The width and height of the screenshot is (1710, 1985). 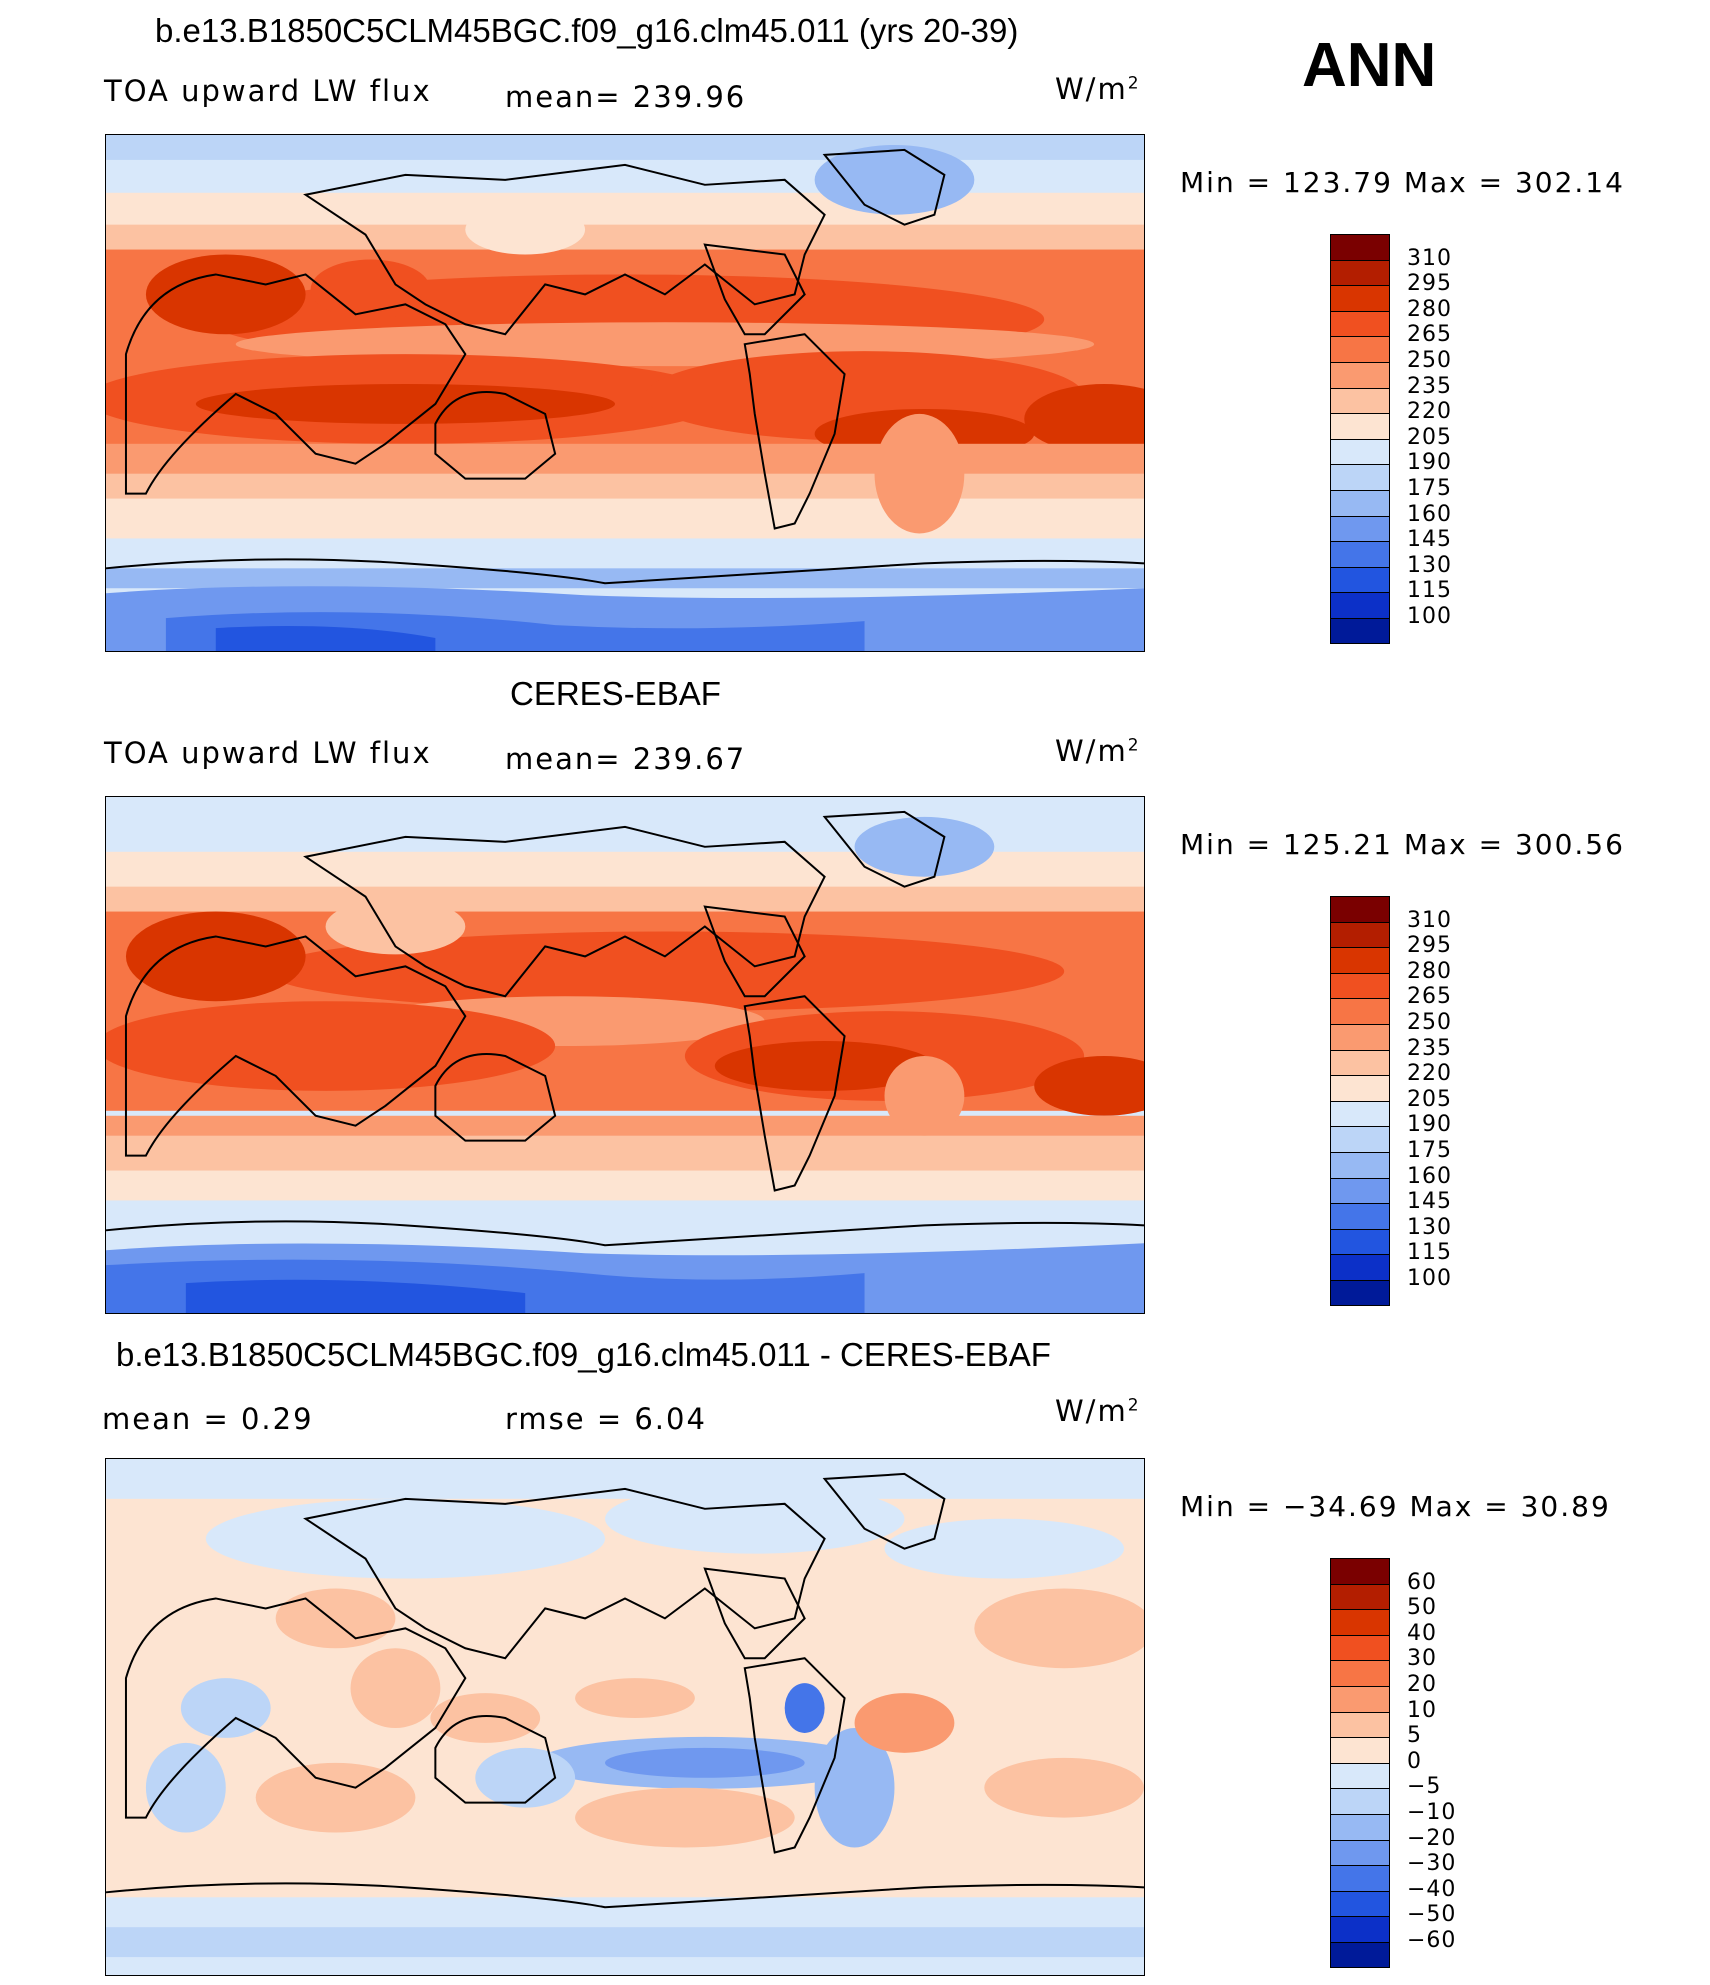 What do you see at coordinates (1395, 1506) in the screenshot?
I see `diff-minmax-label: Min = −34.69 Max = 30.89` at bounding box center [1395, 1506].